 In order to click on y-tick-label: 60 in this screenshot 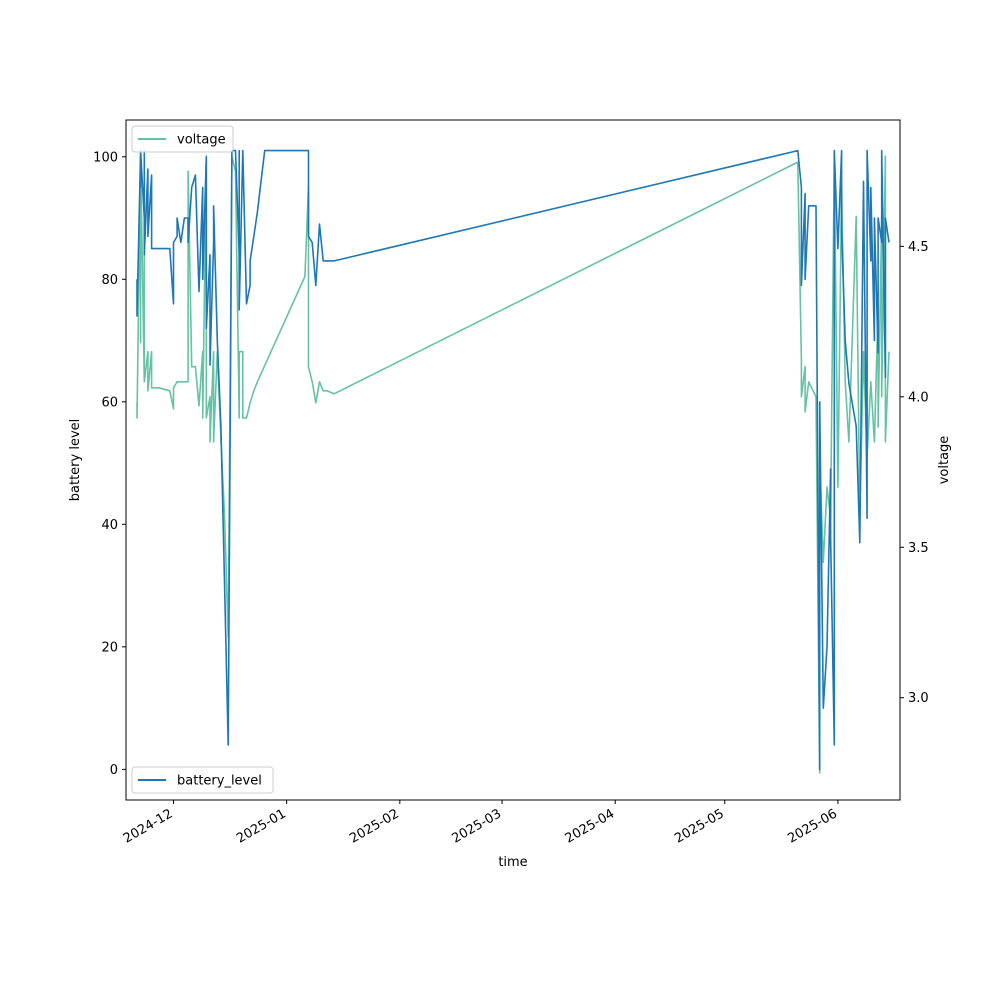, I will do `click(109, 402)`.